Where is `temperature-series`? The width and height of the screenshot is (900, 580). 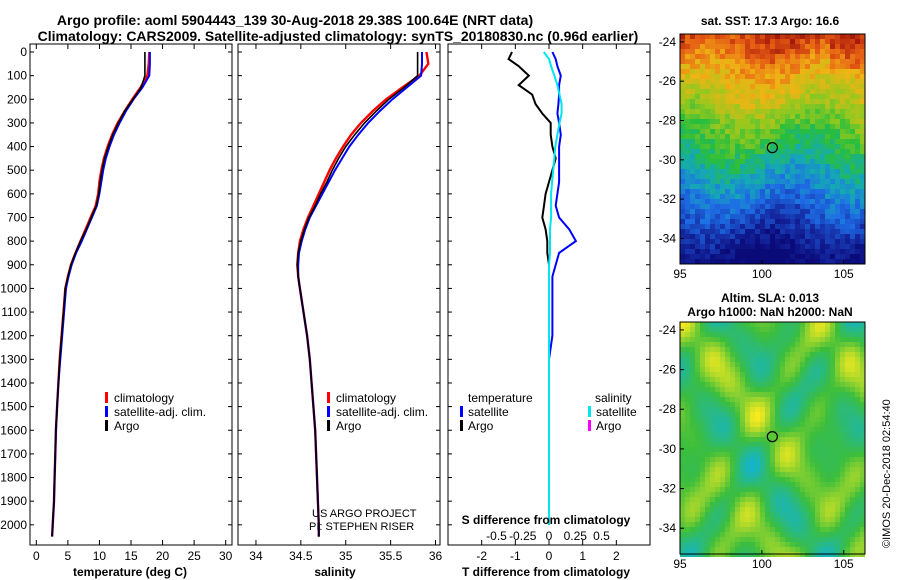
temperature-series is located at coordinates (100, 294).